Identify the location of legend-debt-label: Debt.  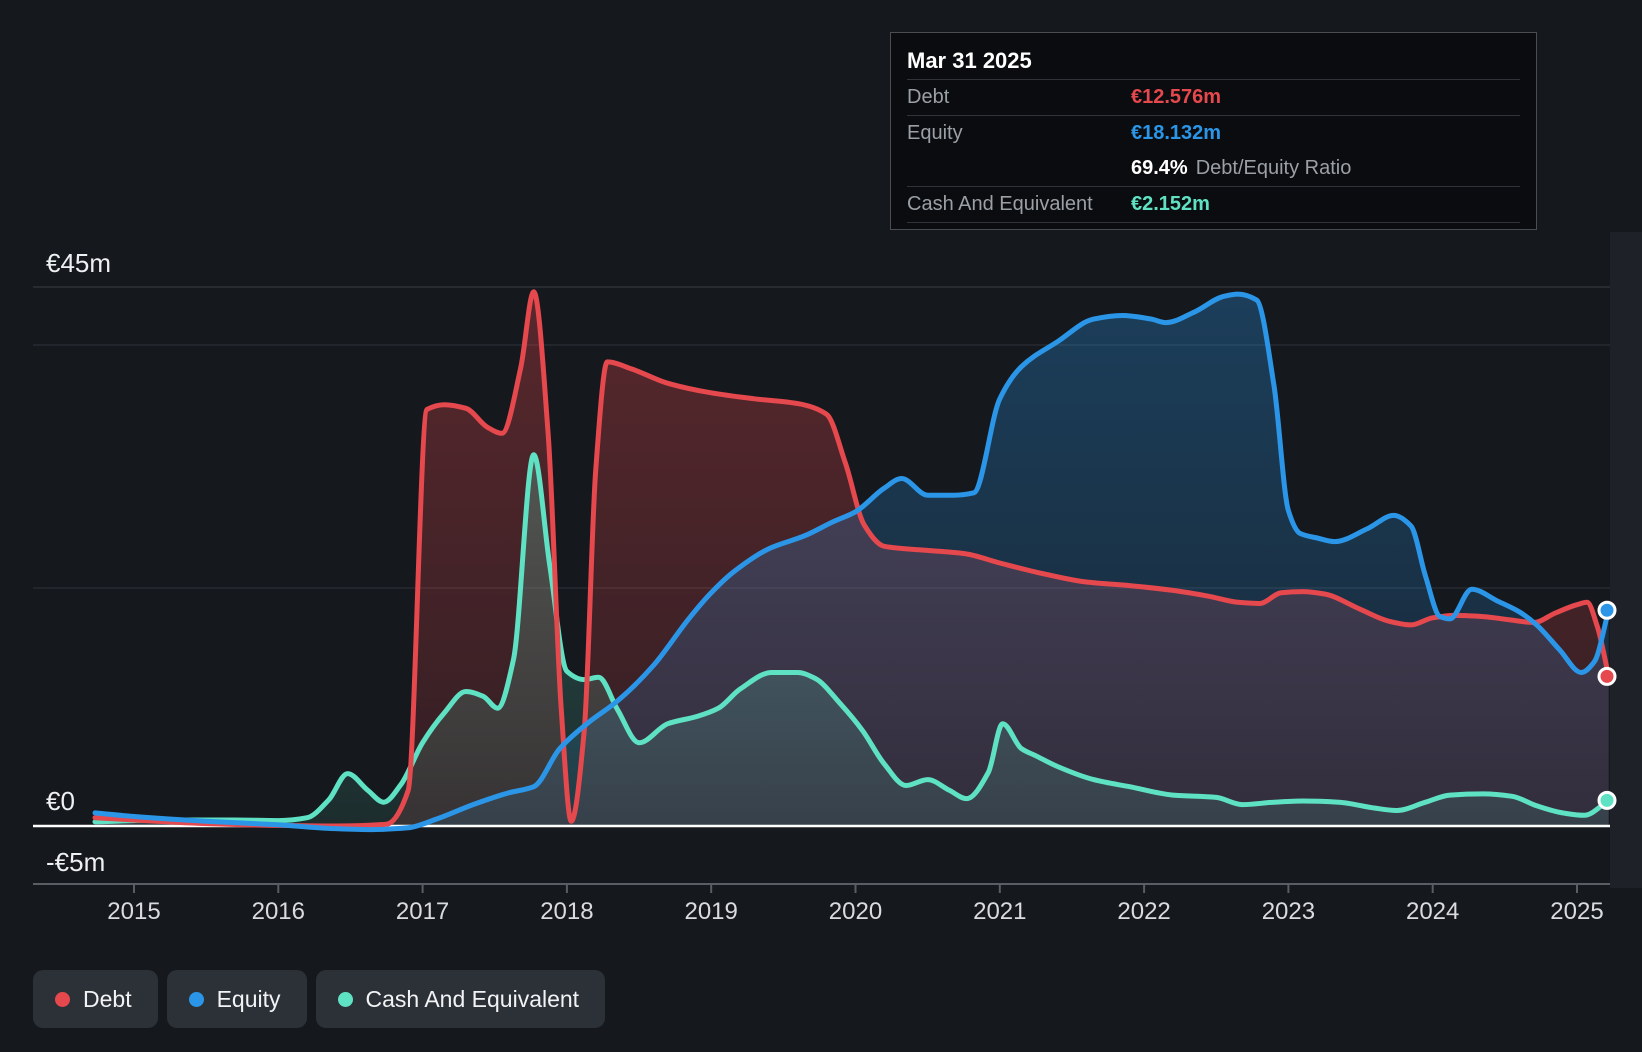
(107, 998).